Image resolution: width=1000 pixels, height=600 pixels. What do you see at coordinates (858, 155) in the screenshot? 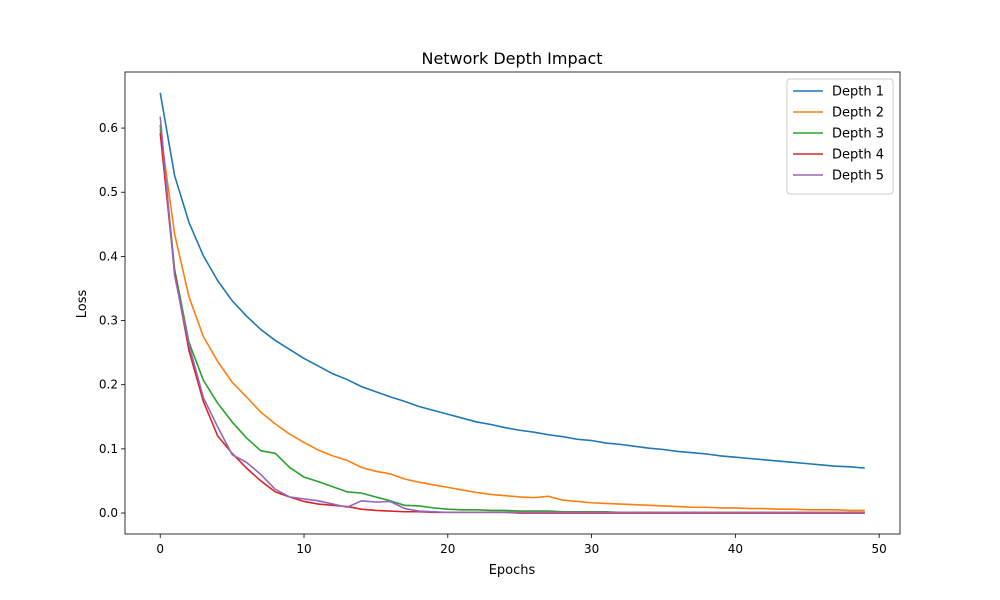
I see `legend-label-4: Depth 4` at bounding box center [858, 155].